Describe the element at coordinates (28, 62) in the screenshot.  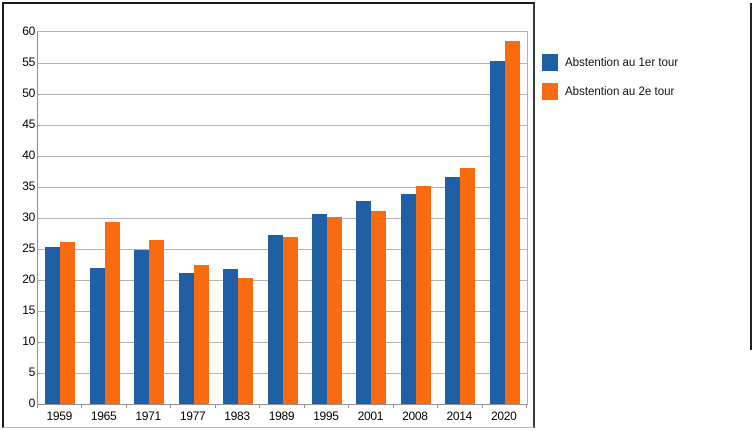
I see `y-tick-label: 55` at that location.